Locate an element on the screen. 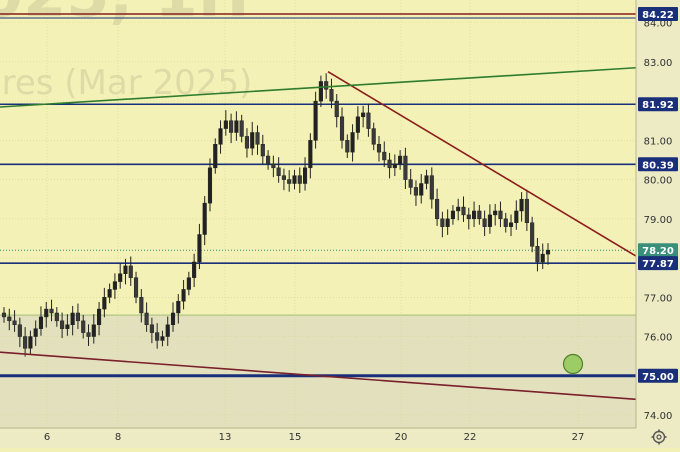 This screenshot has height=452, width=680. price-badge-label: 81.92 is located at coordinates (658, 105).